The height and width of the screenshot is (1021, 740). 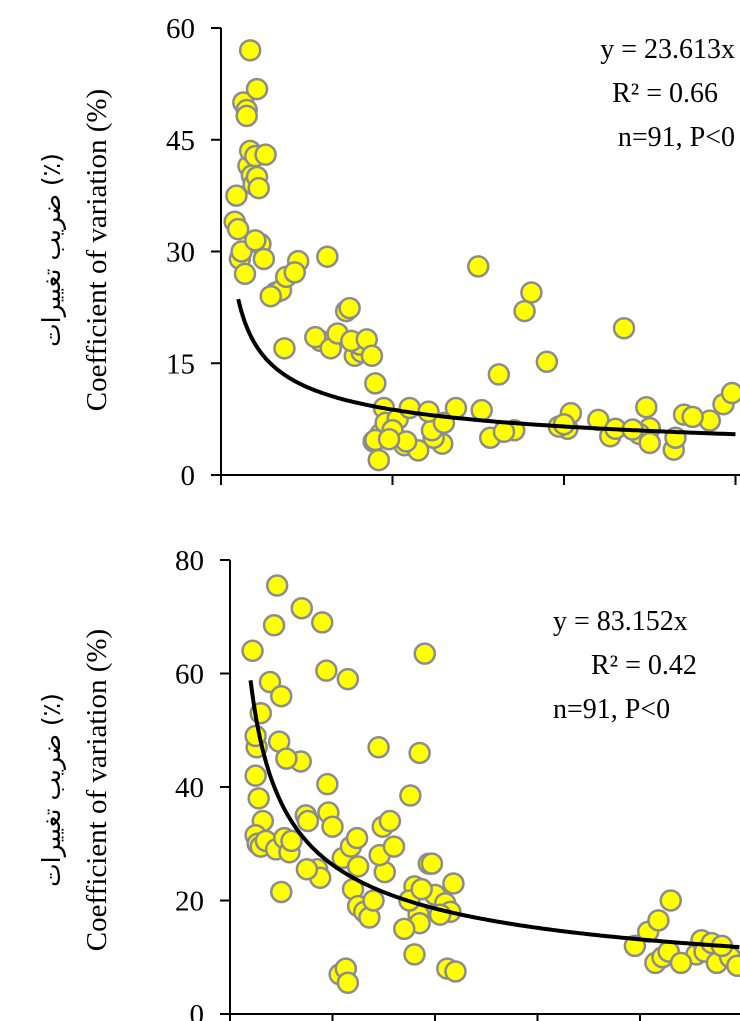 I want to click on y-tick-label: 80, so click(x=189, y=561).